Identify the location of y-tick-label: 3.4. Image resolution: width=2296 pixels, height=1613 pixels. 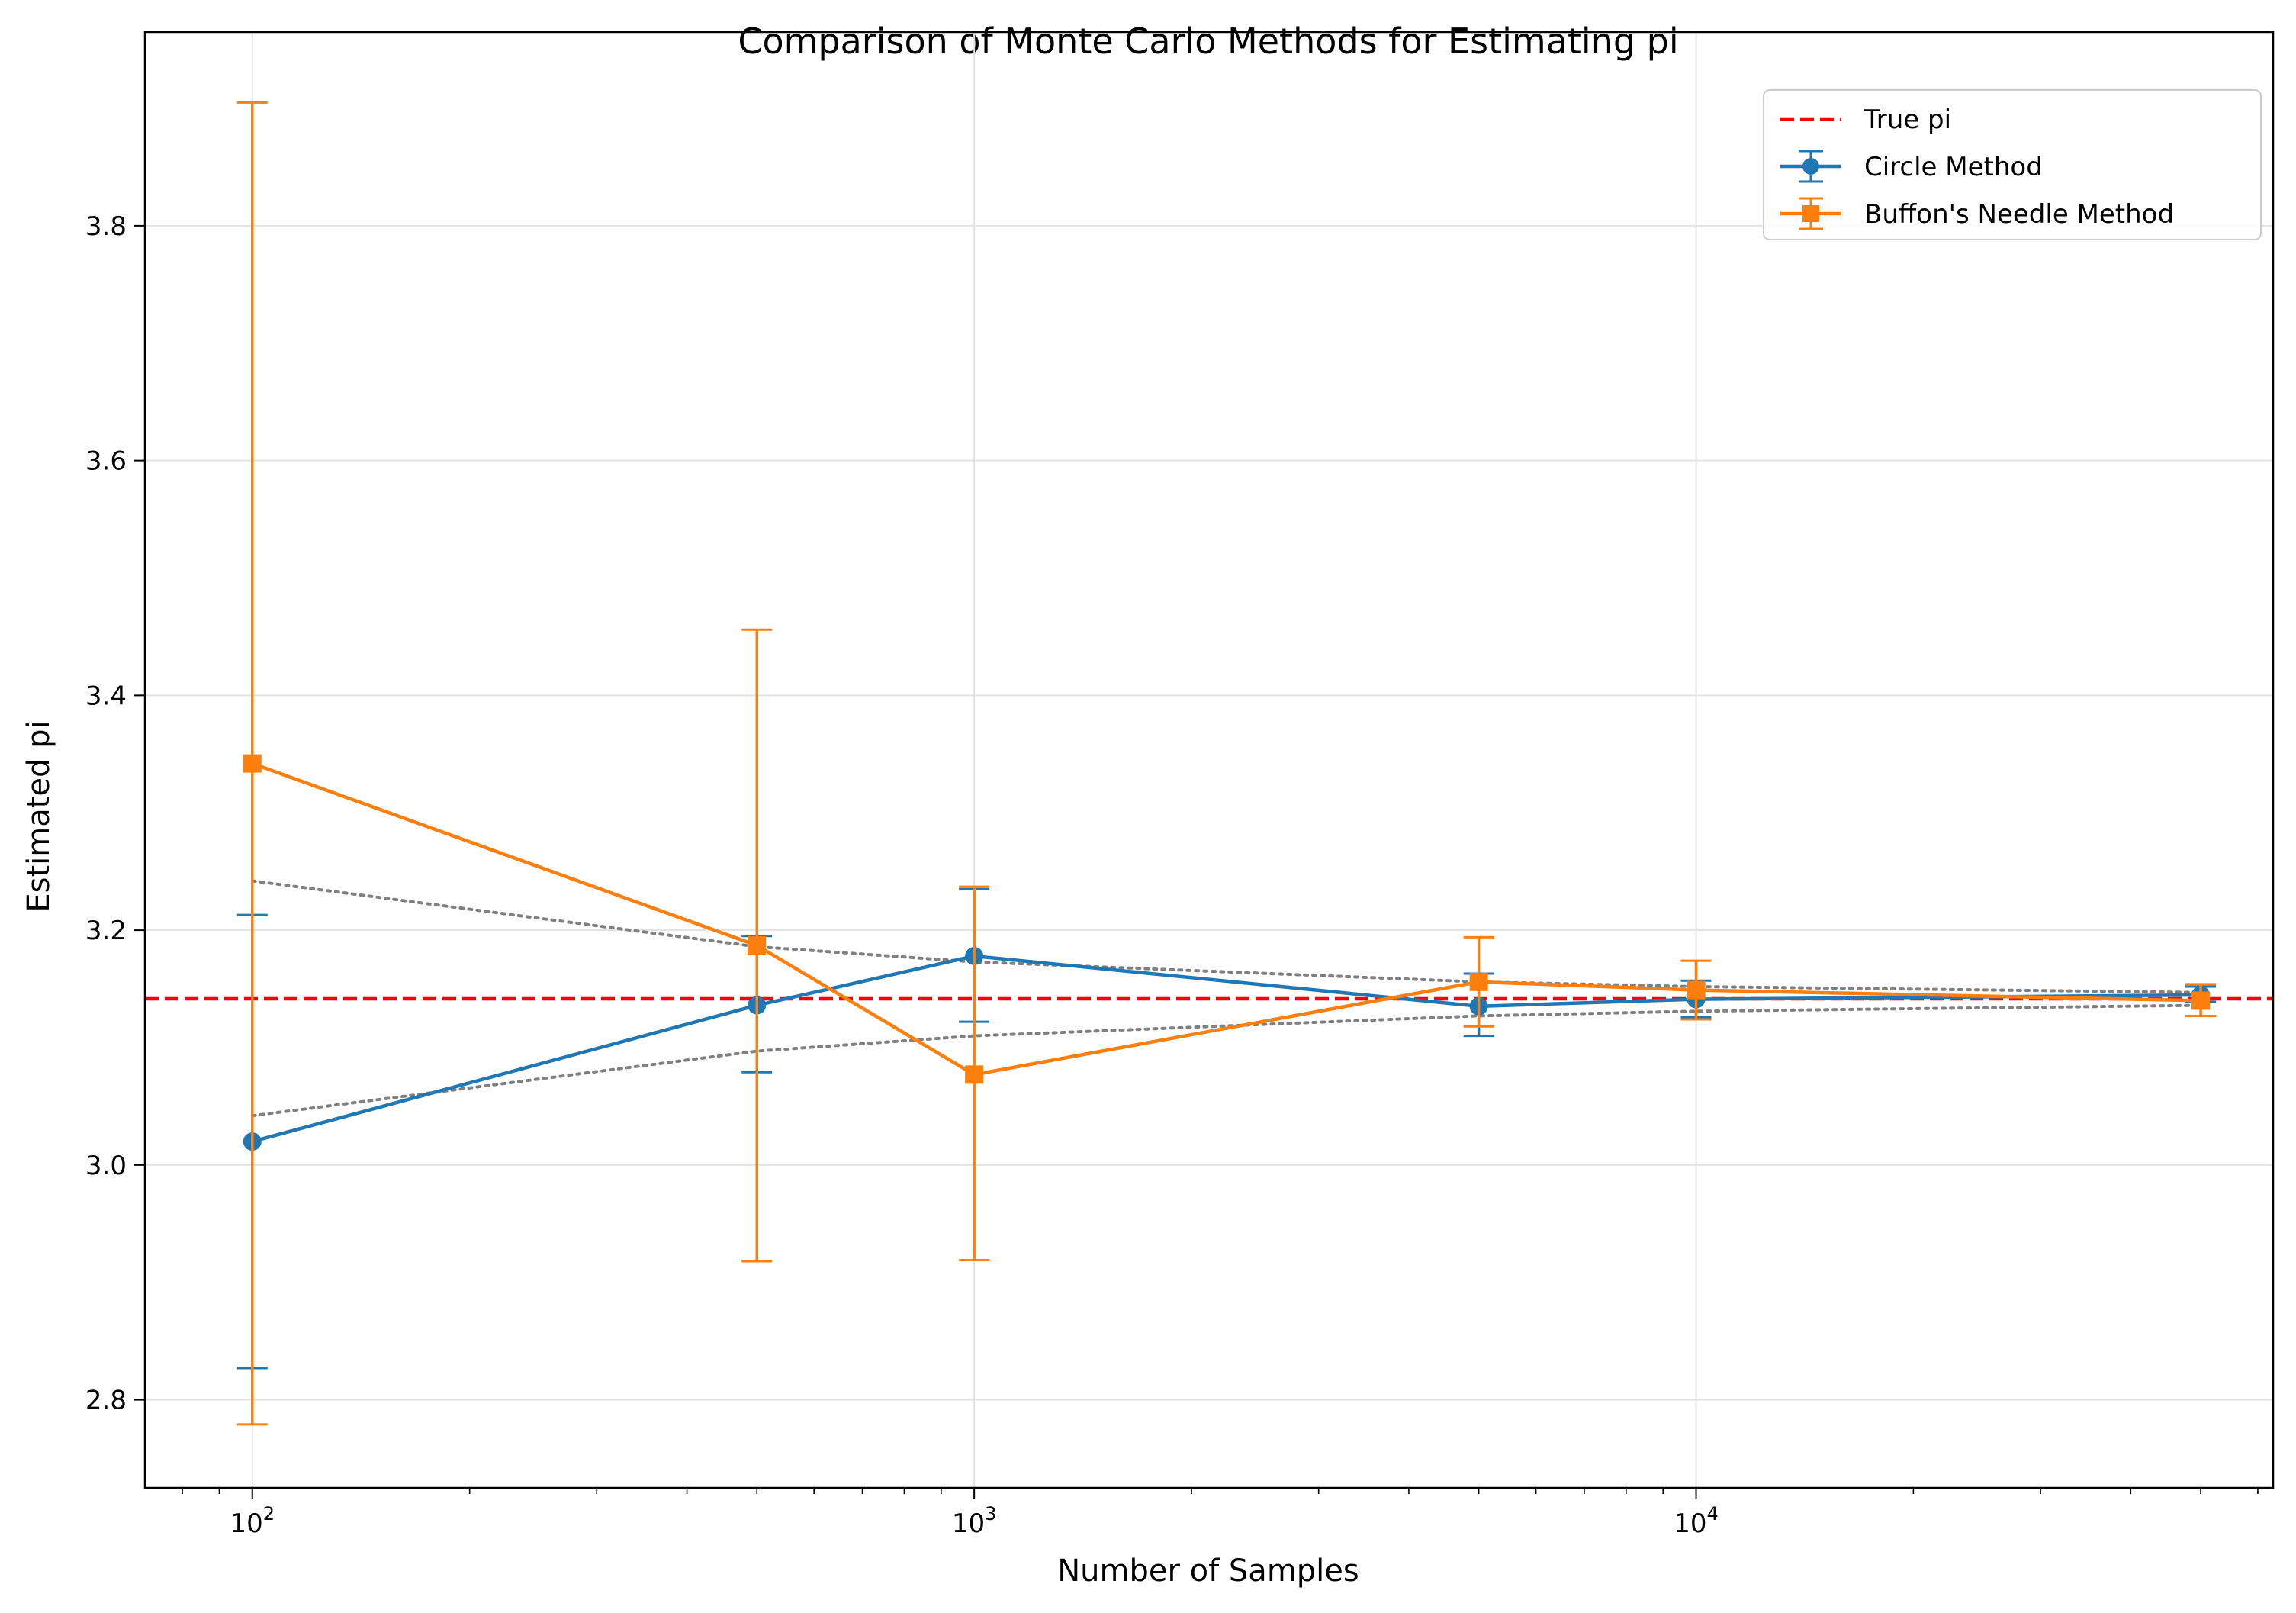
(106, 696).